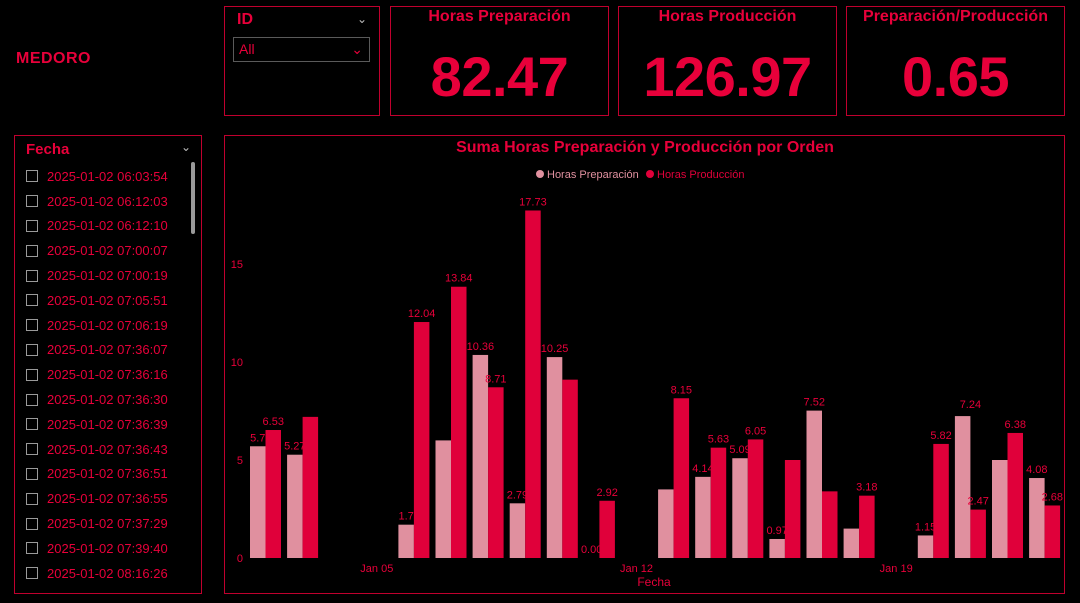  What do you see at coordinates (866, 488) in the screenshot?
I see `data-label: 3.18` at bounding box center [866, 488].